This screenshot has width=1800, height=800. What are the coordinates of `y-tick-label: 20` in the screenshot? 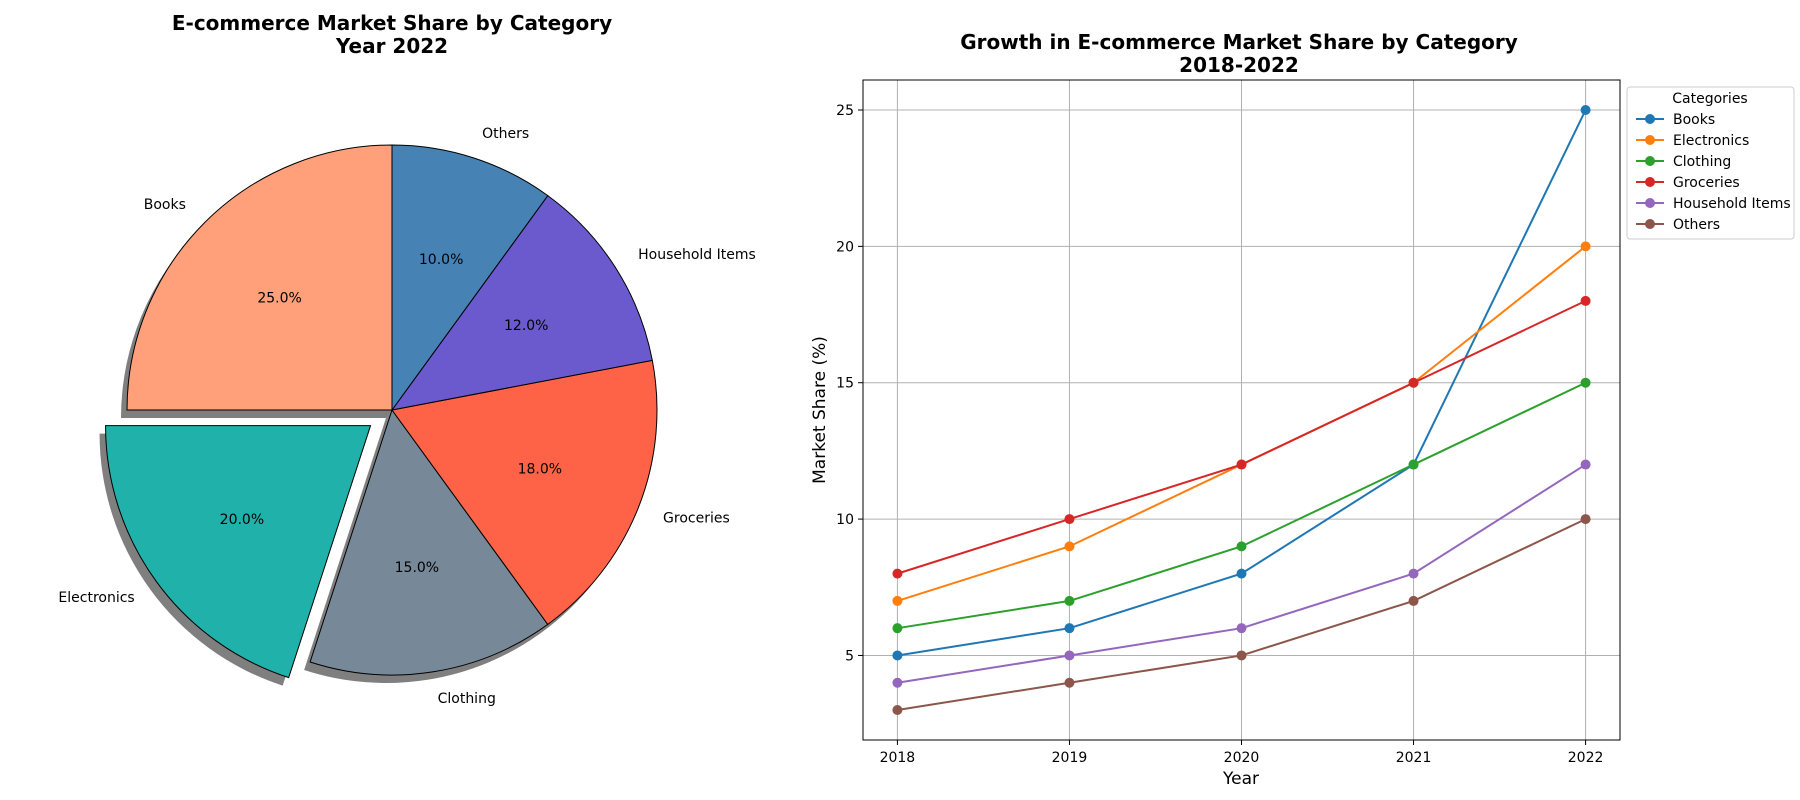 It's located at (845, 247).